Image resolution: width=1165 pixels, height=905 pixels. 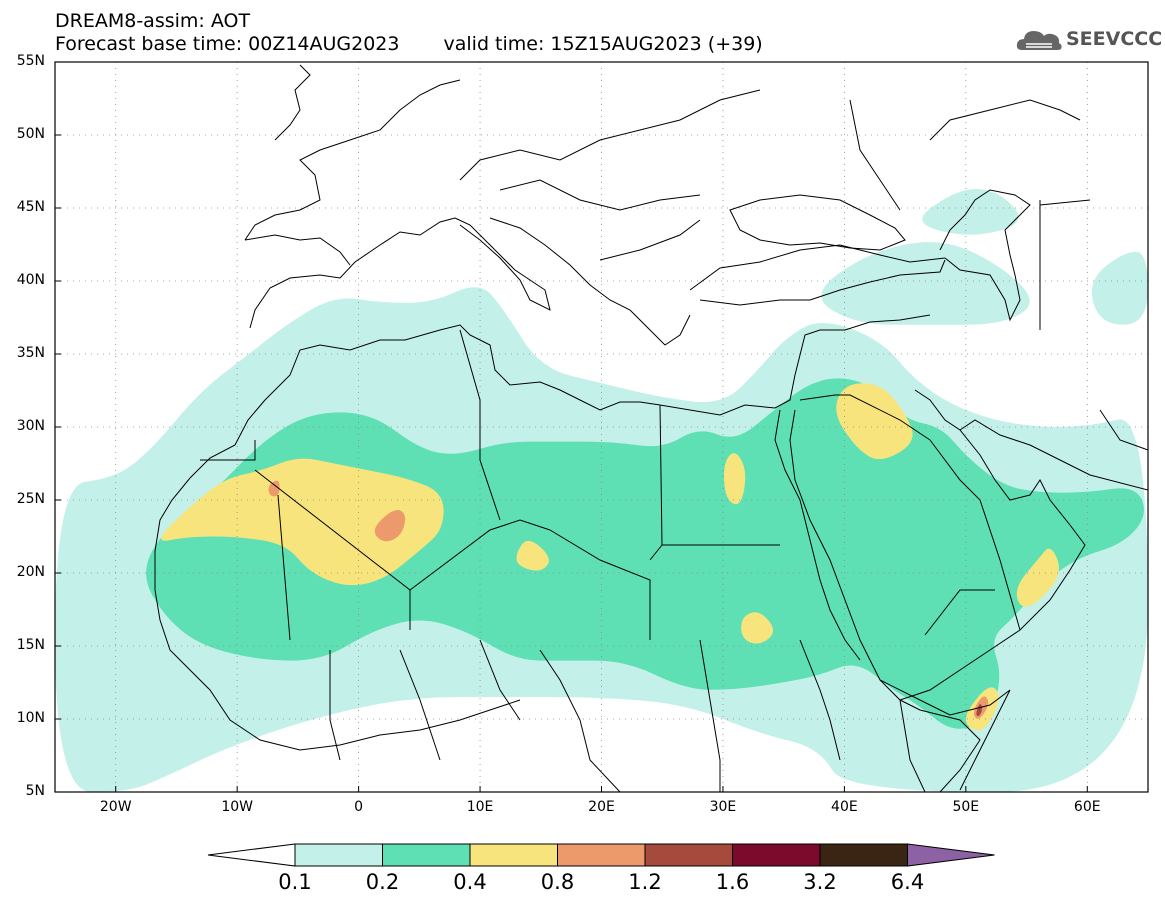 What do you see at coordinates (645, 882) in the screenshot?
I see `colorbar-label: 1.2` at bounding box center [645, 882].